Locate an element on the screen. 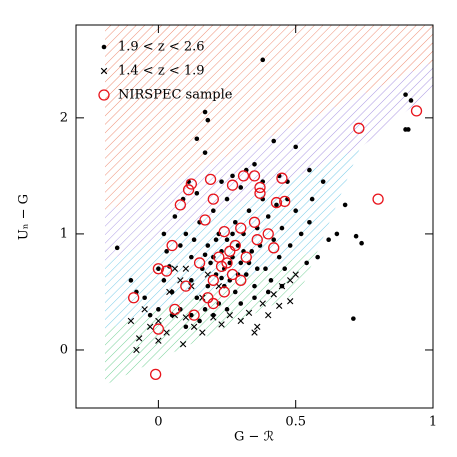  x-axis-label: G − ℛ is located at coordinates (254, 437).